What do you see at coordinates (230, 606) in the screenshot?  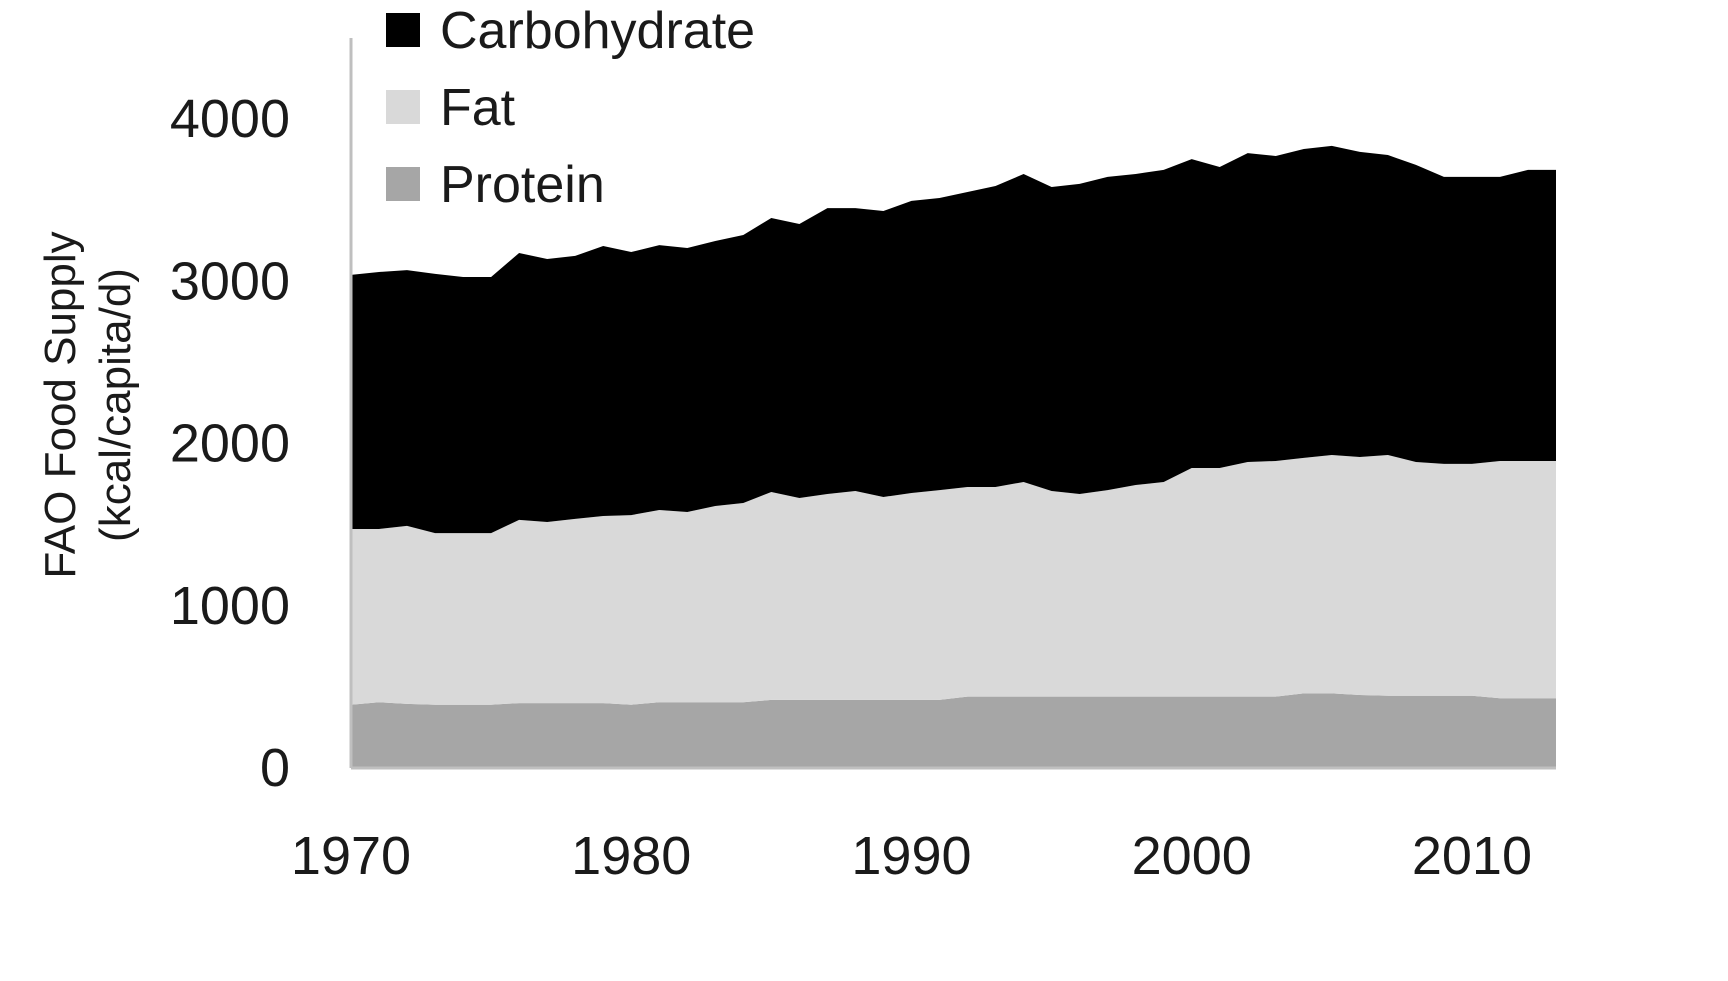 I see `y-tick-label: 1000` at bounding box center [230, 606].